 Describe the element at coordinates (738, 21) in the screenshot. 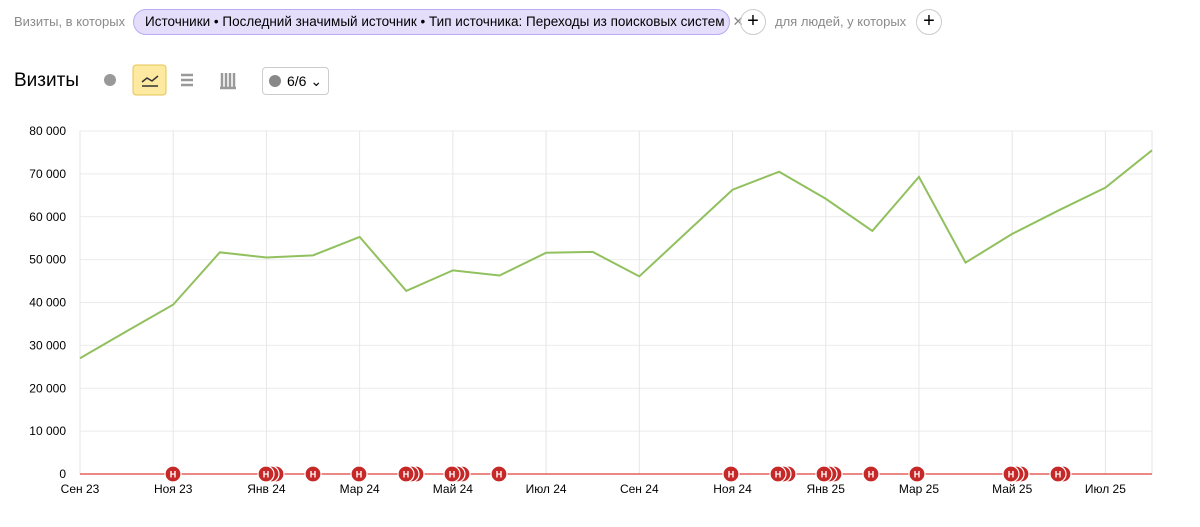

I see `chip-close: ✕` at that location.